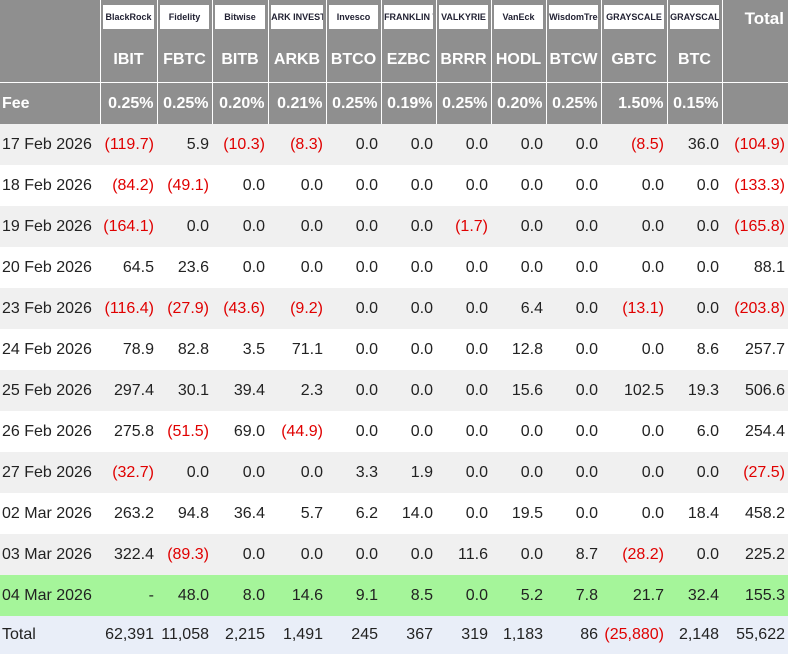  I want to click on flow-cell: 14.6, so click(297, 595).